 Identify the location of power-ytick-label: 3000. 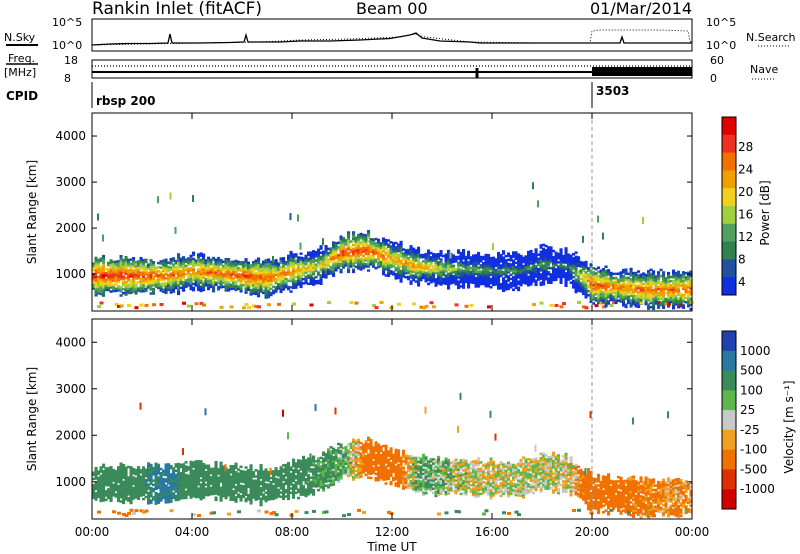
(70, 182).